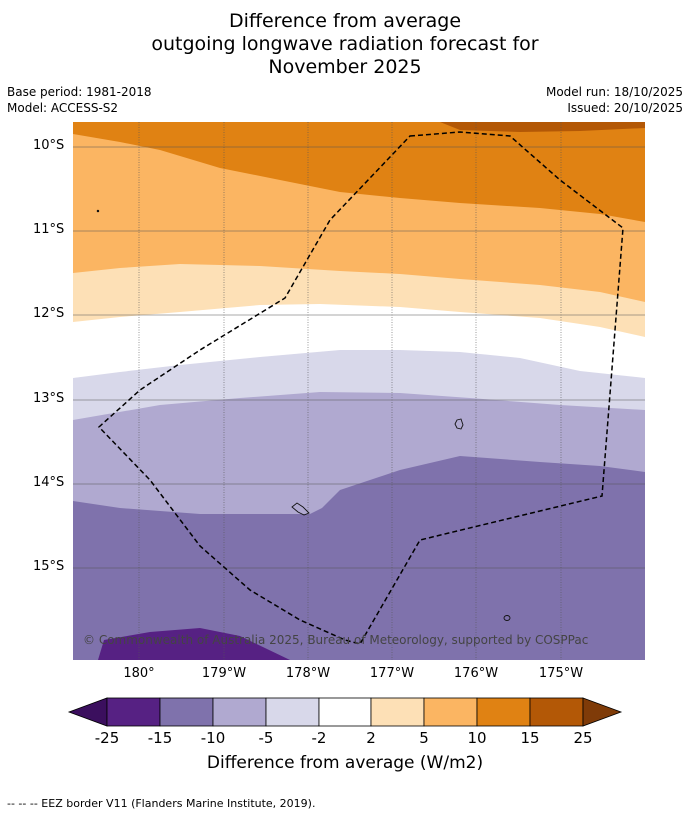  Describe the element at coordinates (107, 738) in the screenshot. I see `colorbar-tick: -25` at that location.